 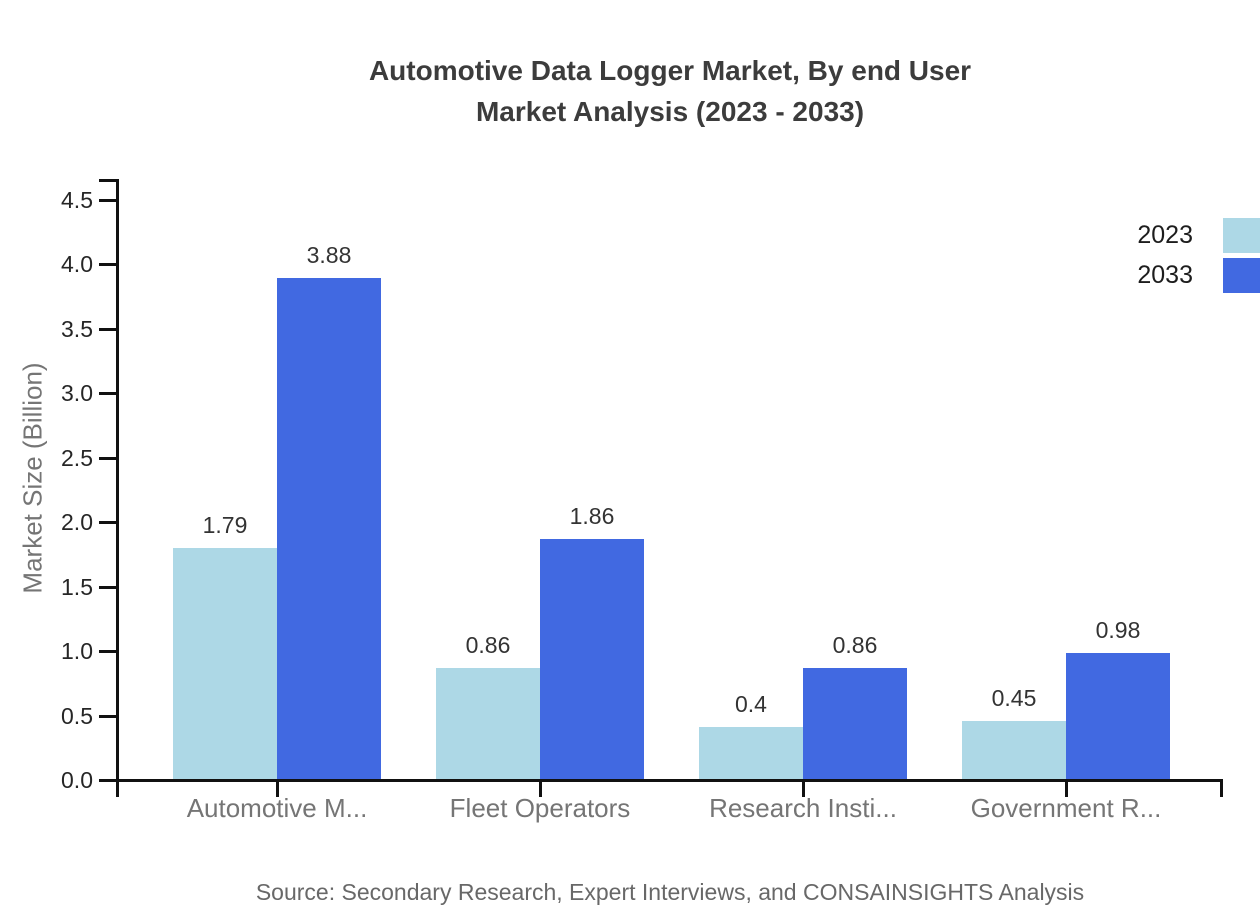 What do you see at coordinates (77, 716) in the screenshot?
I see `y-tick-label: 0.5` at bounding box center [77, 716].